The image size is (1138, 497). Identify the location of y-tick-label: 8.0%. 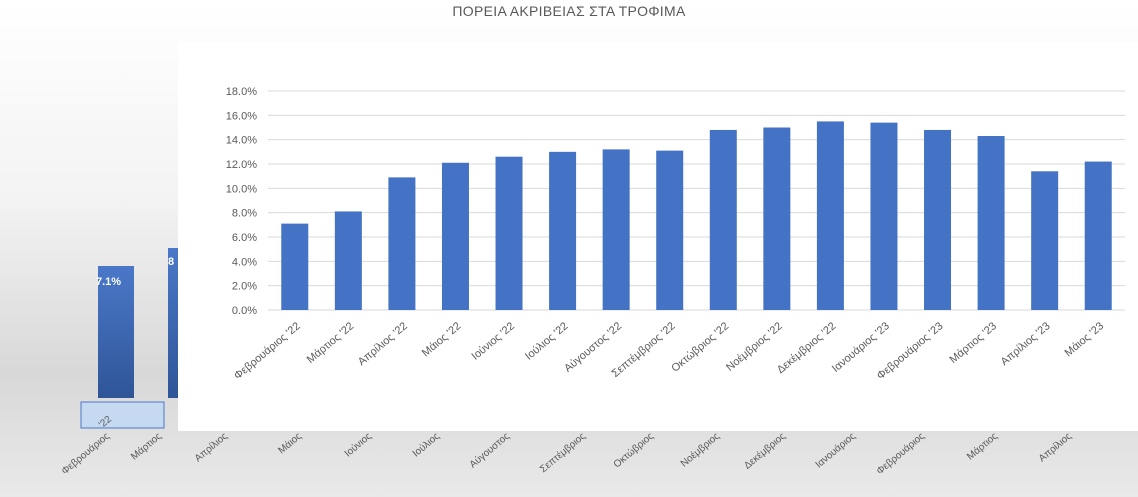
(244, 214).